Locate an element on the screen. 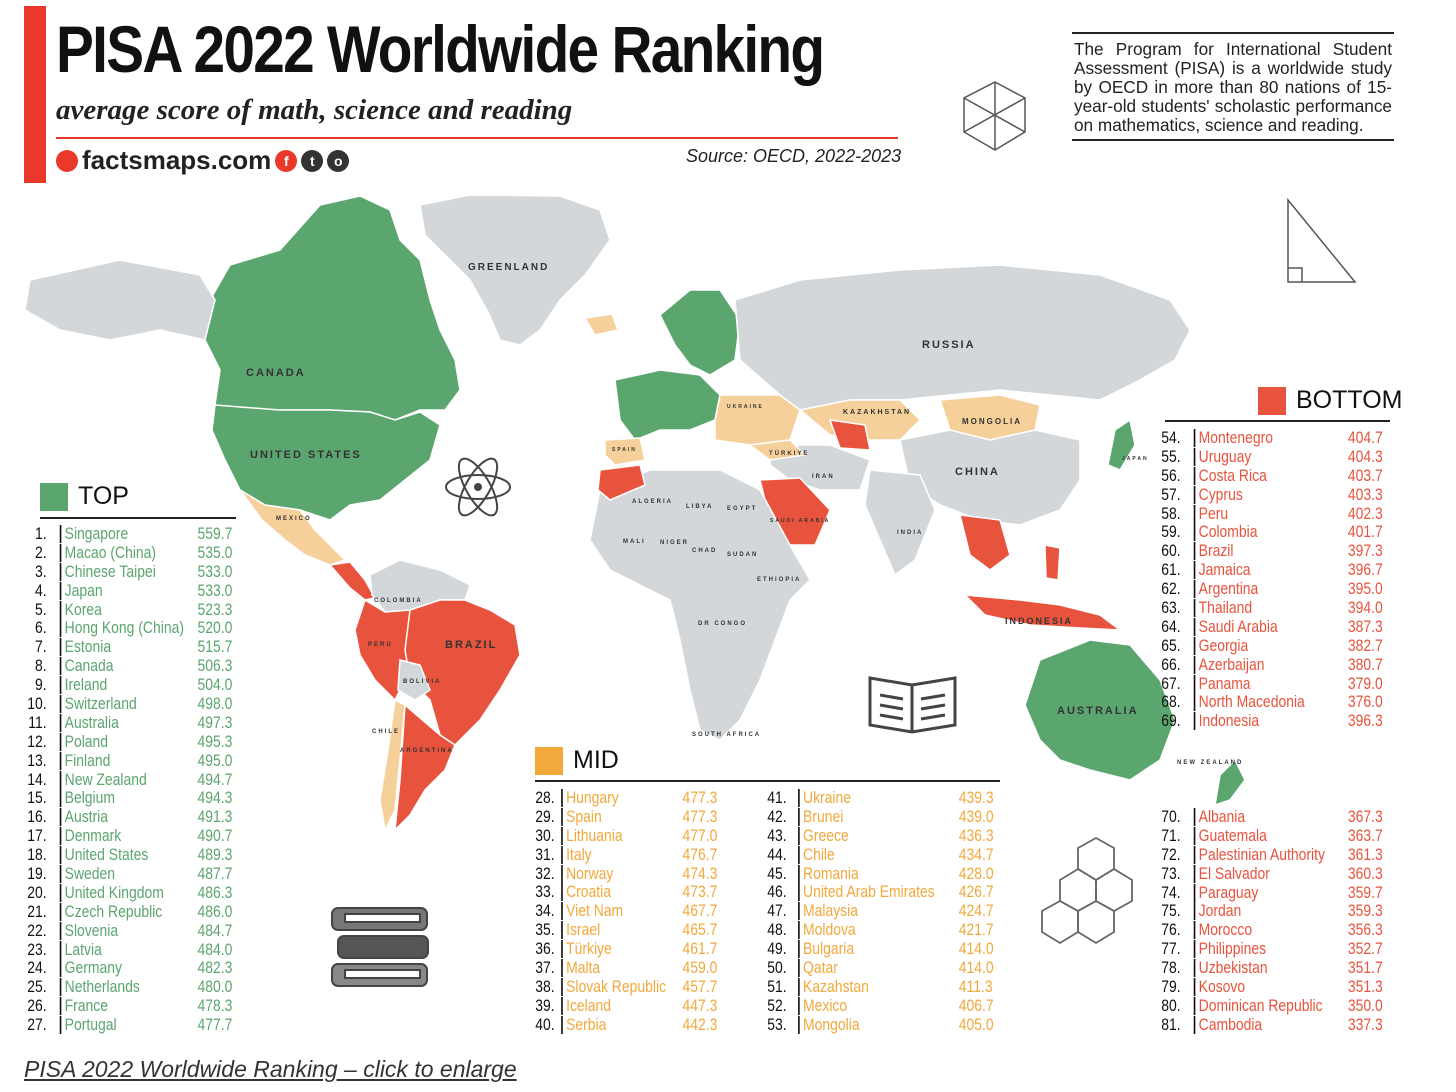 The image size is (1456, 1092). instagram-icon: o is located at coordinates (338, 160).